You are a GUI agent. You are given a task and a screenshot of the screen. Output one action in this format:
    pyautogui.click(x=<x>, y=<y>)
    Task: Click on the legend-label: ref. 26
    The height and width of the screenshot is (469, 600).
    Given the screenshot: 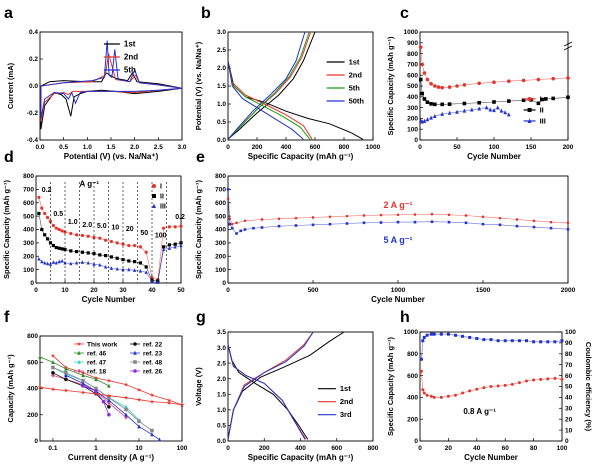 What is the action you would take?
    pyautogui.click(x=153, y=371)
    